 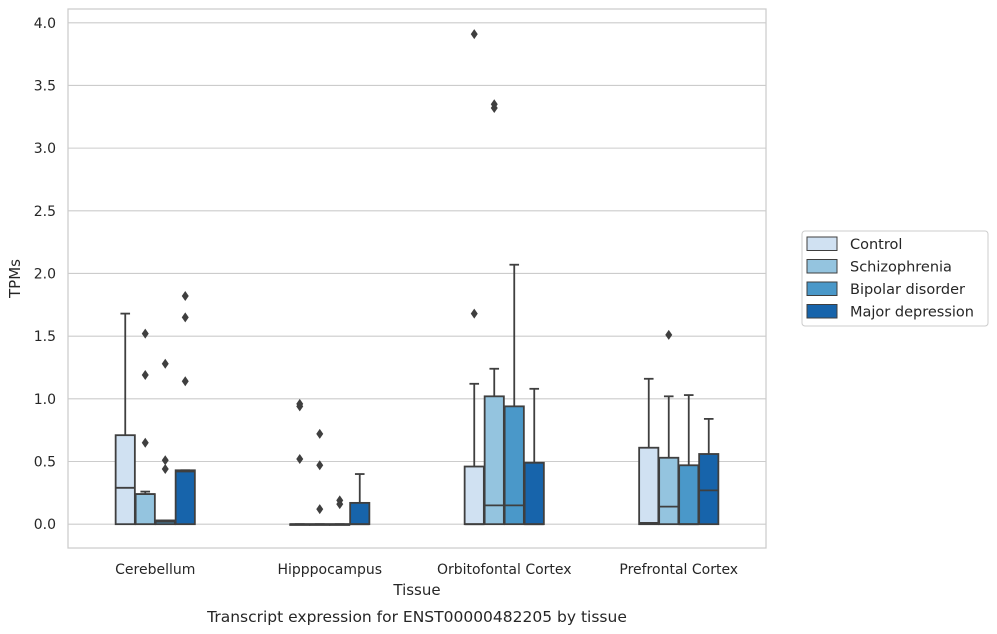 What do you see at coordinates (45, 149) in the screenshot?
I see `y-tick-label: 3.0` at bounding box center [45, 149].